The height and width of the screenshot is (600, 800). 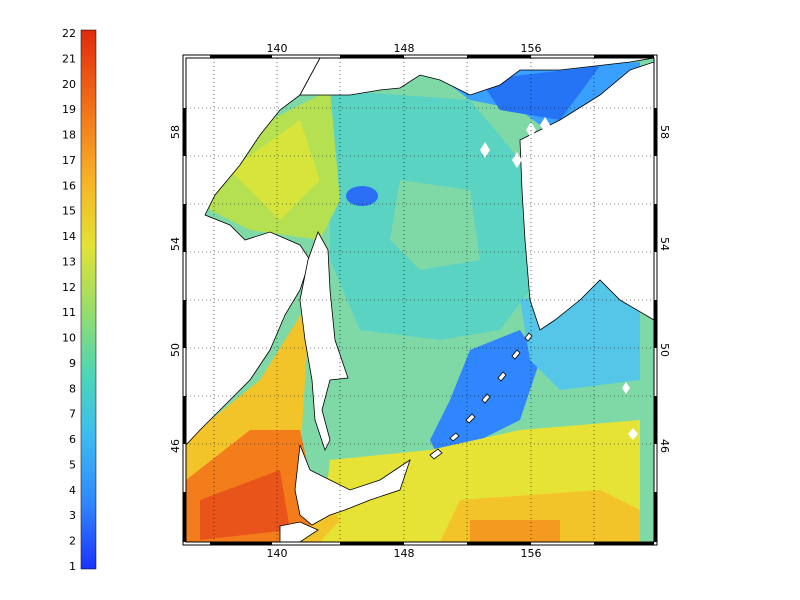 I want to click on lon-labels-top: 140 148 156, so click(x=404, y=48).